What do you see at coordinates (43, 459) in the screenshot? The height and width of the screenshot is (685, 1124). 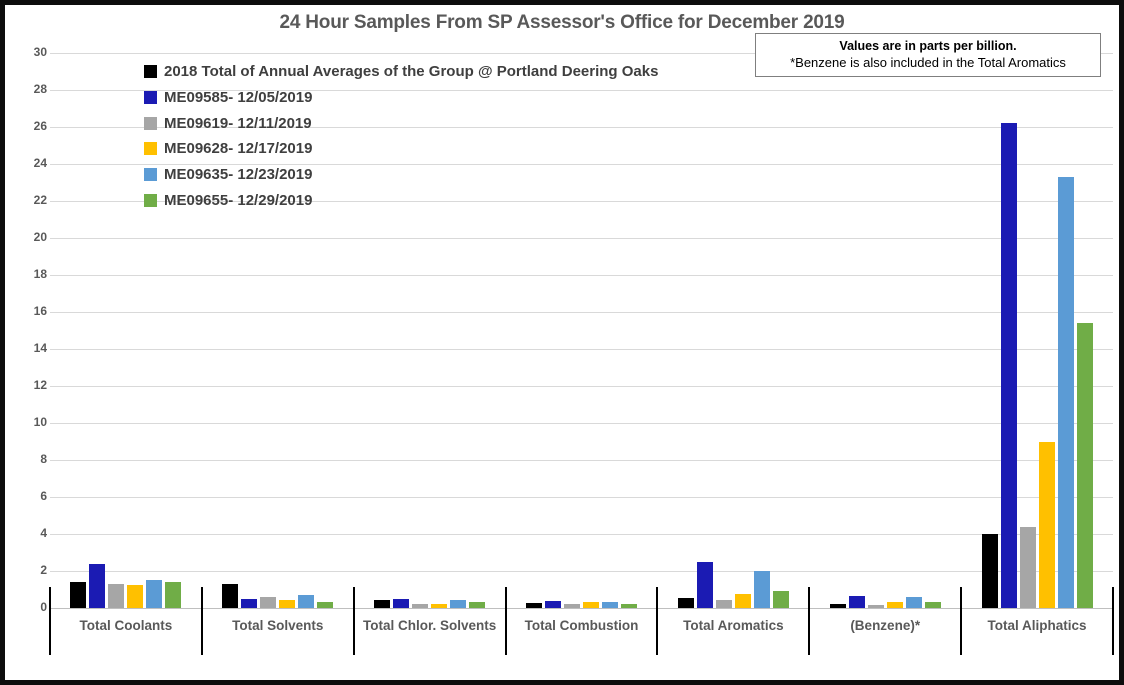 I see `y-axis-tick-label: 8` at bounding box center [43, 459].